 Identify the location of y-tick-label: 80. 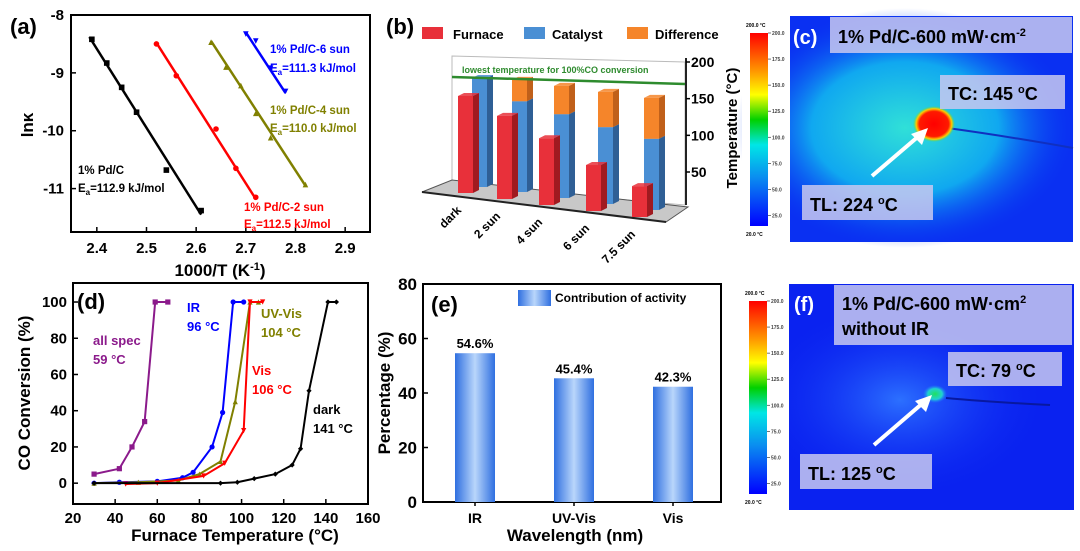
(58, 338).